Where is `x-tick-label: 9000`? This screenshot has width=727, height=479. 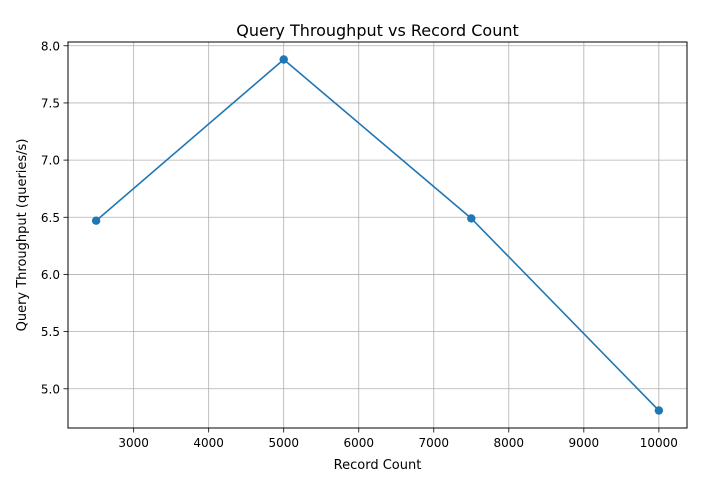
x-tick-label: 9000 is located at coordinates (584, 443).